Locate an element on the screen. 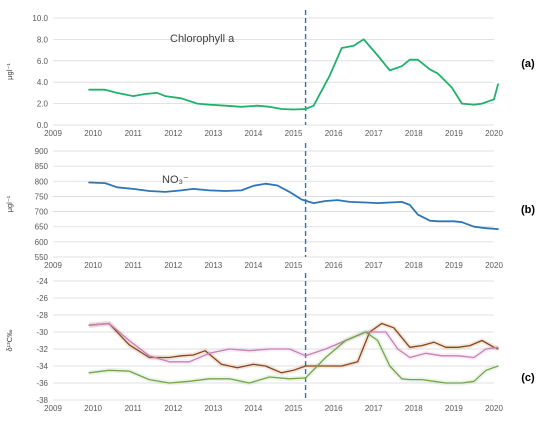 This screenshot has height=439, width=550. y-axis-label: δ¹³C‰ is located at coordinates (9, 340).